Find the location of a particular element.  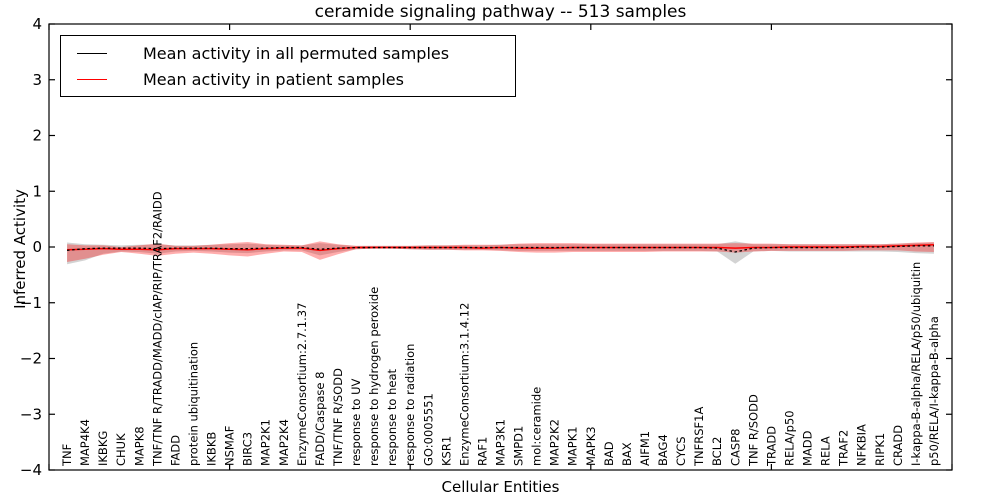

x-category-label: TRADD is located at coordinates (771, 446).